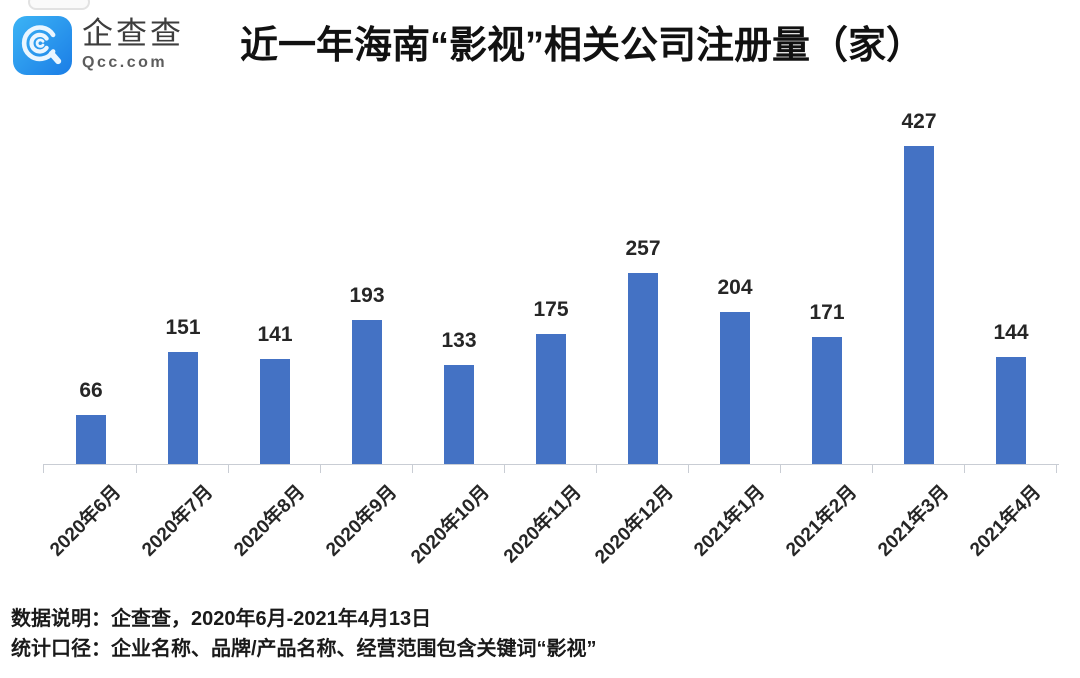  What do you see at coordinates (643, 368) in the screenshot?
I see `bar-2020年12月` at bounding box center [643, 368].